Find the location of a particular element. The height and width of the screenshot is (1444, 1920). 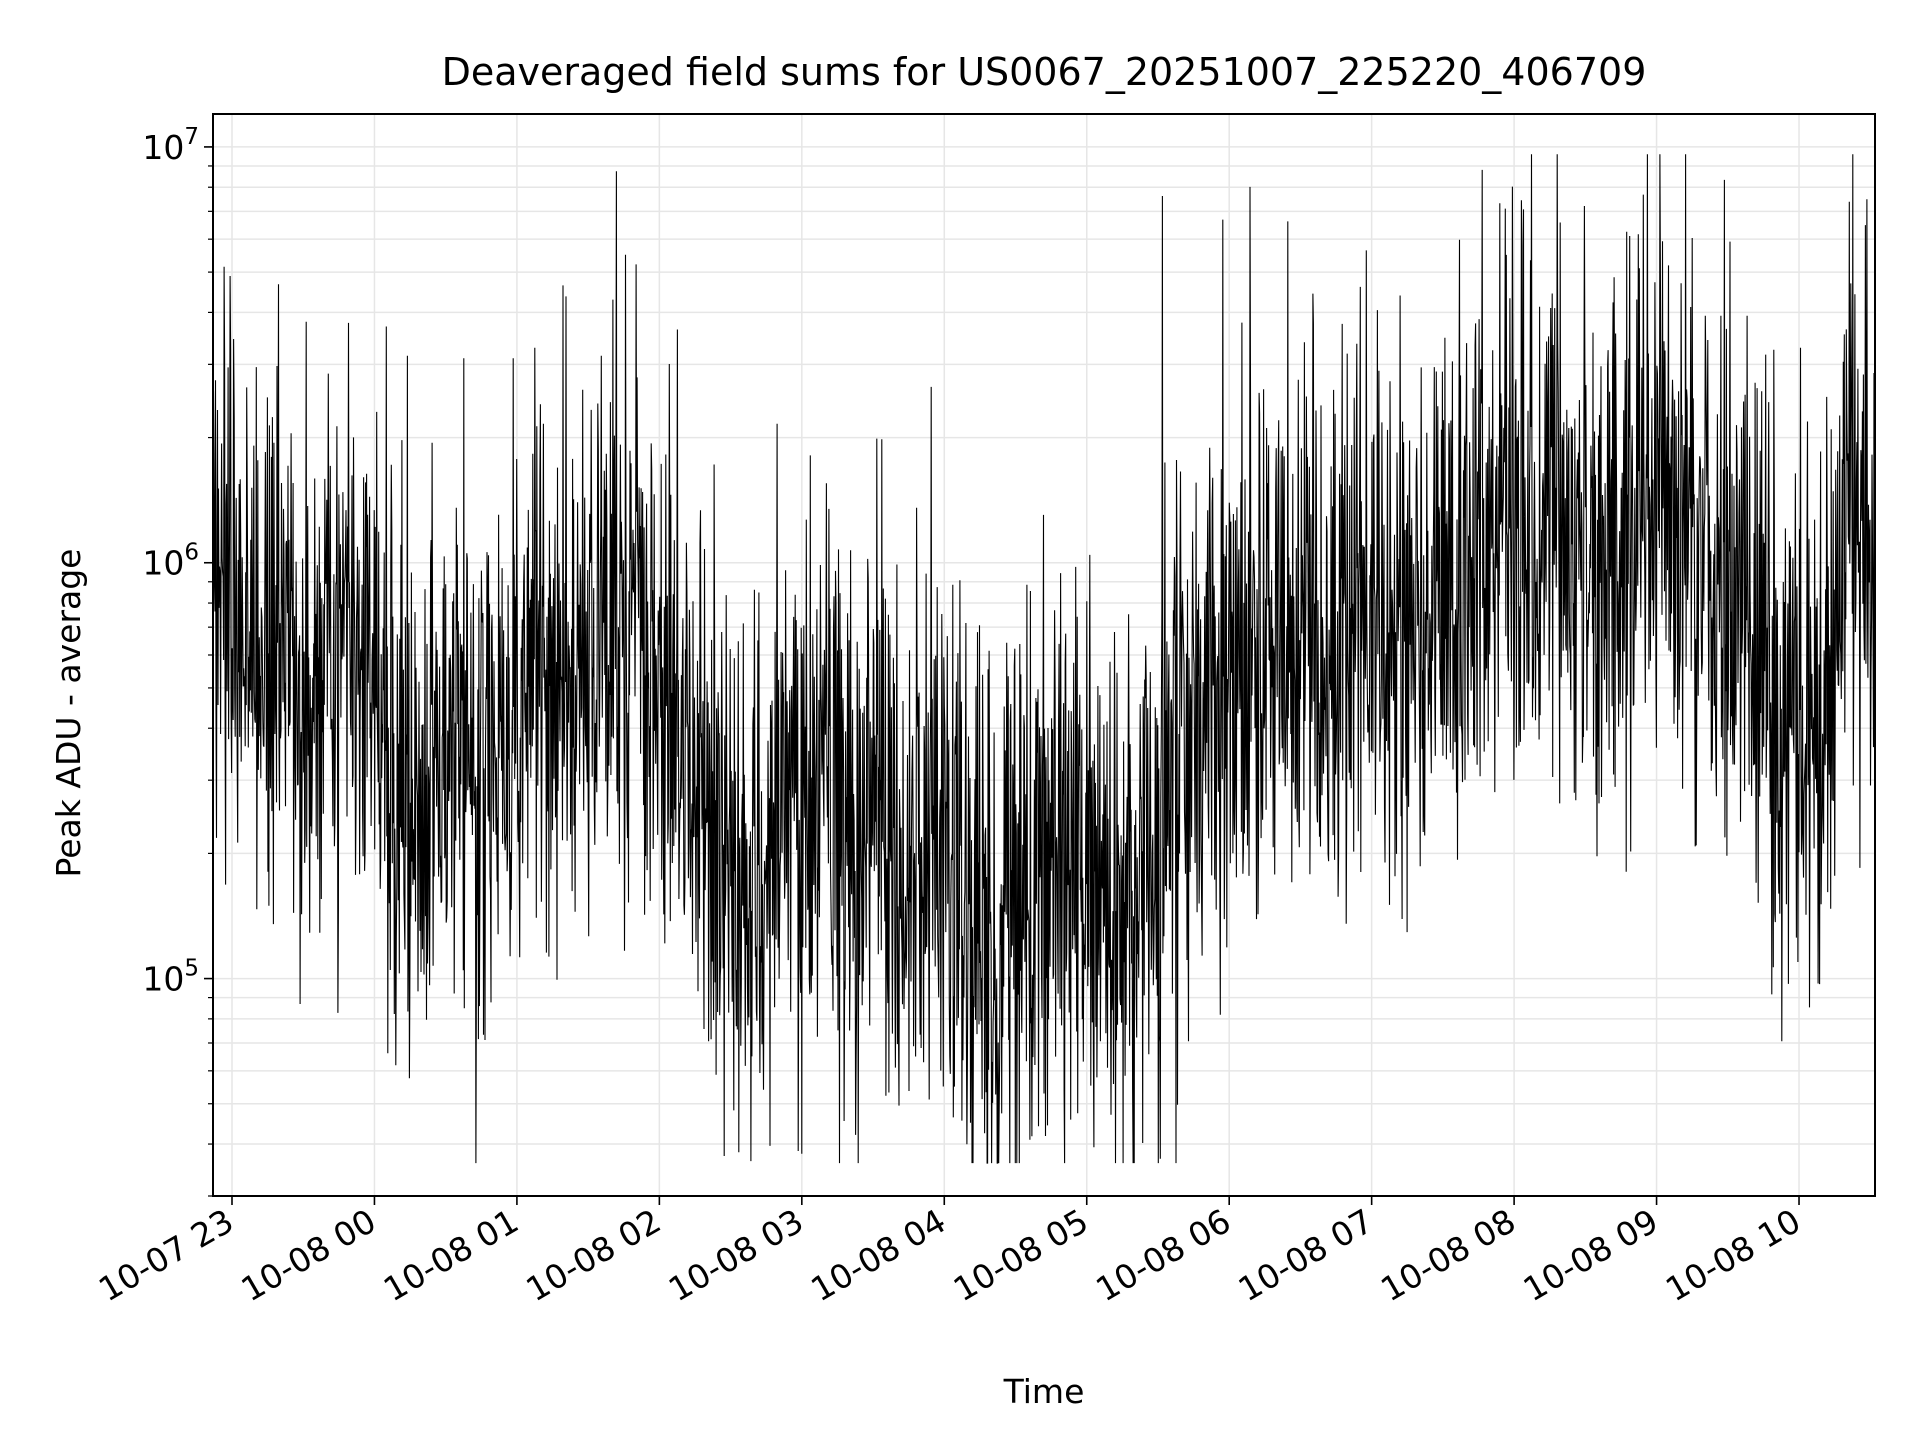

x-tick-label: 10-08 07 is located at coordinates (1306, 1255).